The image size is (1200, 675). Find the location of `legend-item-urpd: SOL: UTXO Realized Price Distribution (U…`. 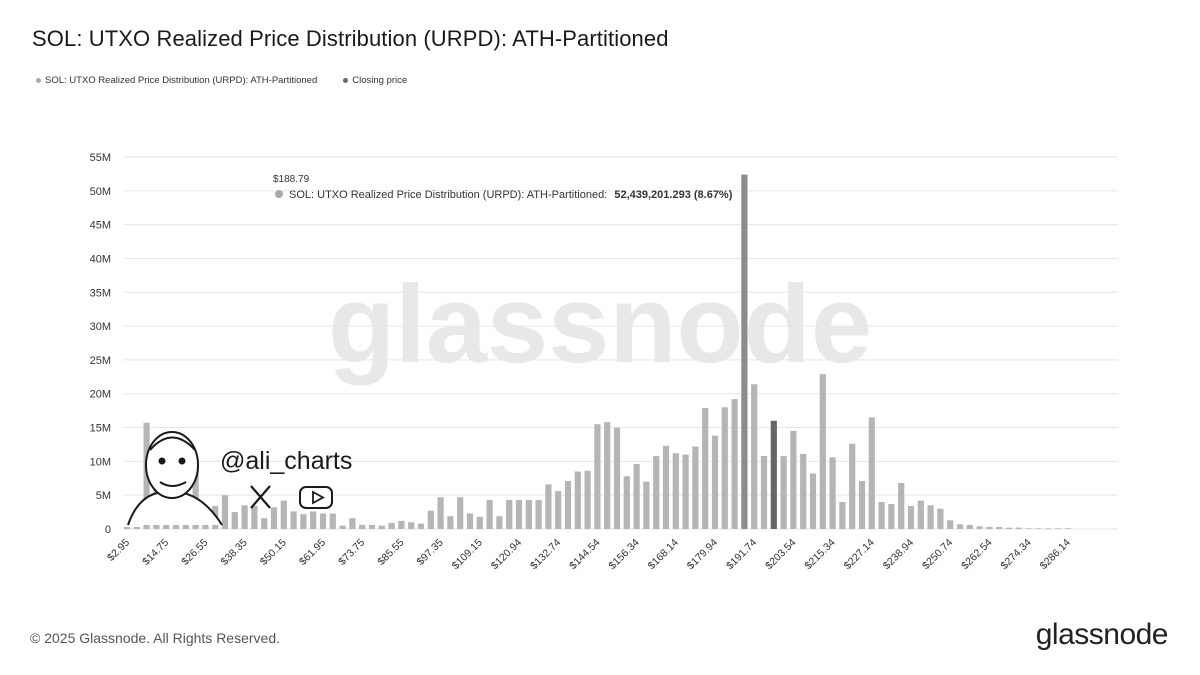

legend-item-urpd: SOL: UTXO Realized Price Distribution (U… is located at coordinates (176, 80).